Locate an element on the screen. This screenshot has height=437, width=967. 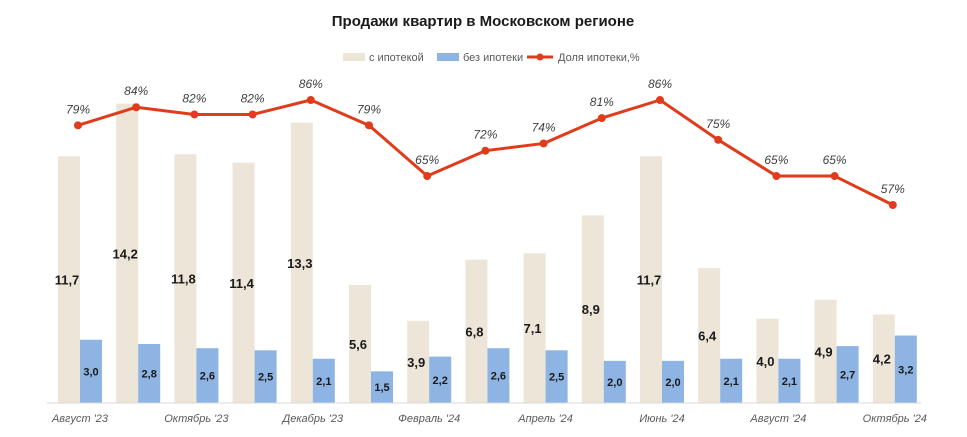
legend-label-mortgage: с ипотекой is located at coordinates (396, 58).